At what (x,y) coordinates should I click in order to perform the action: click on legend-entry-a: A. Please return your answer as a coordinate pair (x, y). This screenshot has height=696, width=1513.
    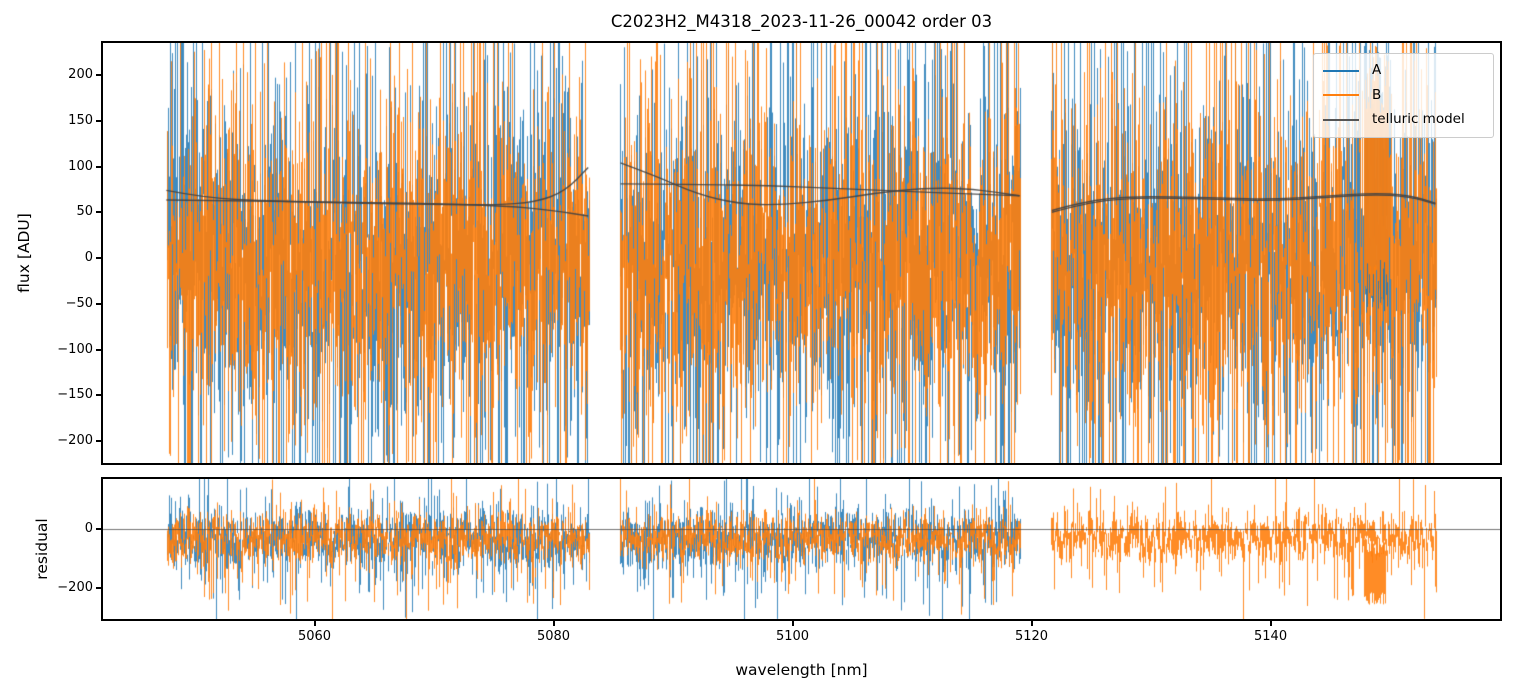
    Looking at the image, I should click on (1403, 71).